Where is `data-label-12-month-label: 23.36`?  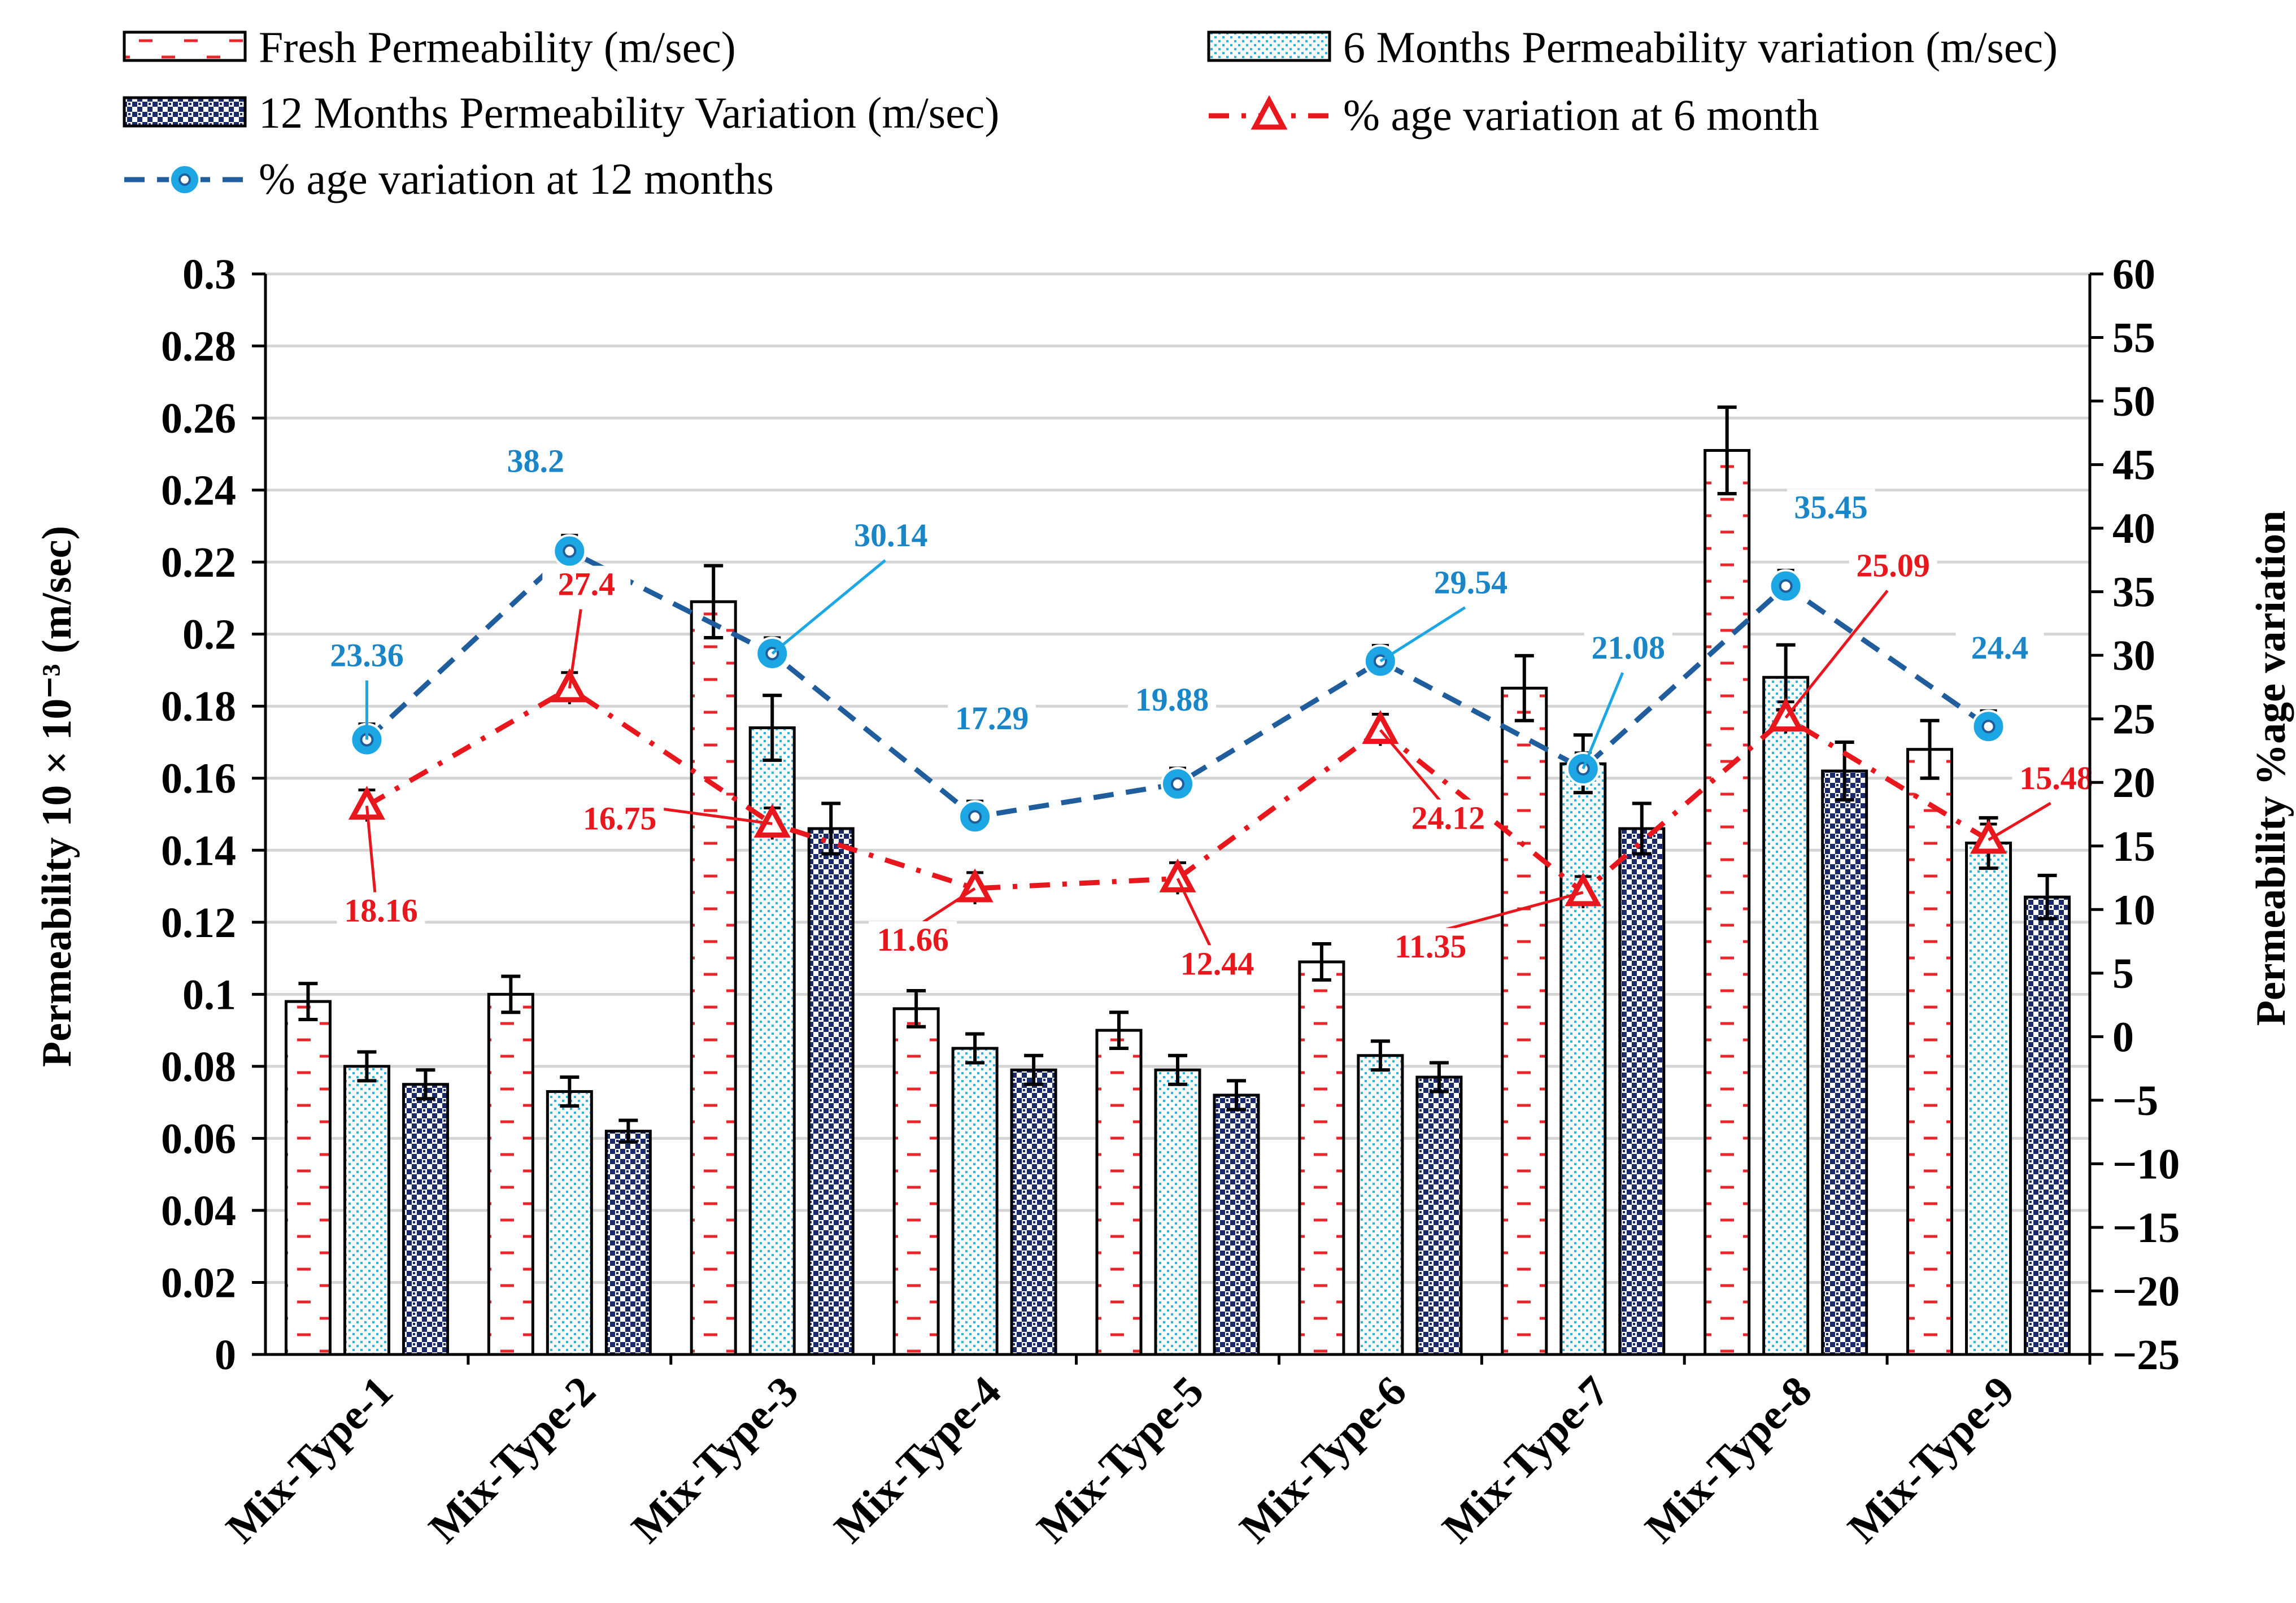
data-label-12-month-label: 23.36 is located at coordinates (367, 655).